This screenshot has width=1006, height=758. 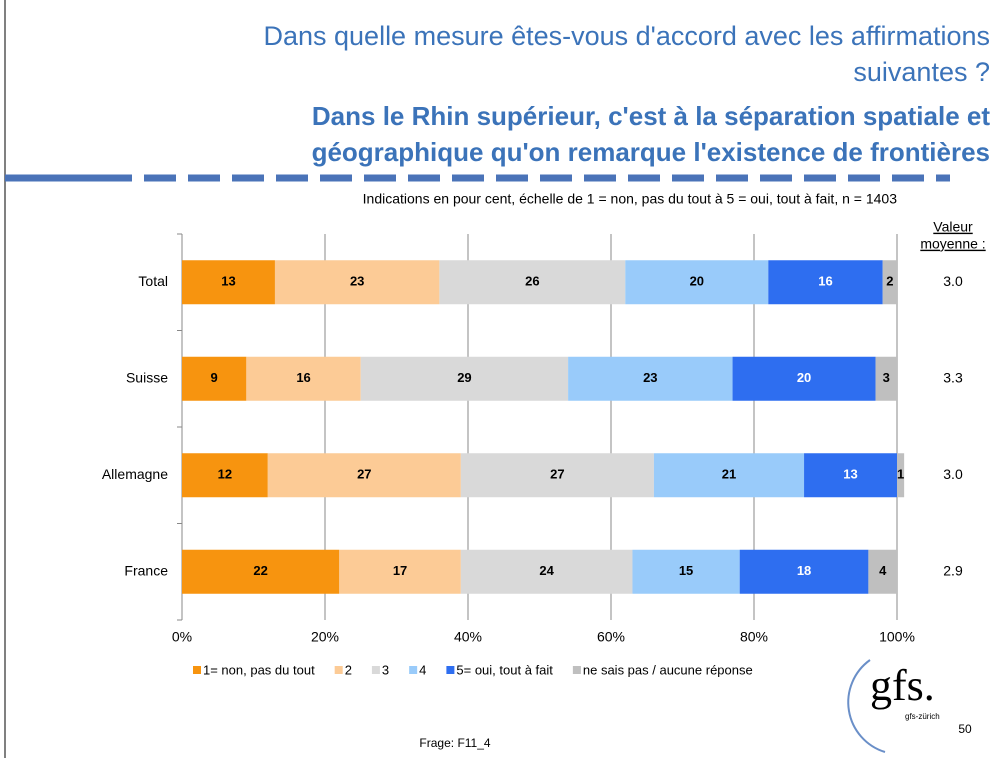 I want to click on mean-header: moyenne :, so click(x=952, y=244).